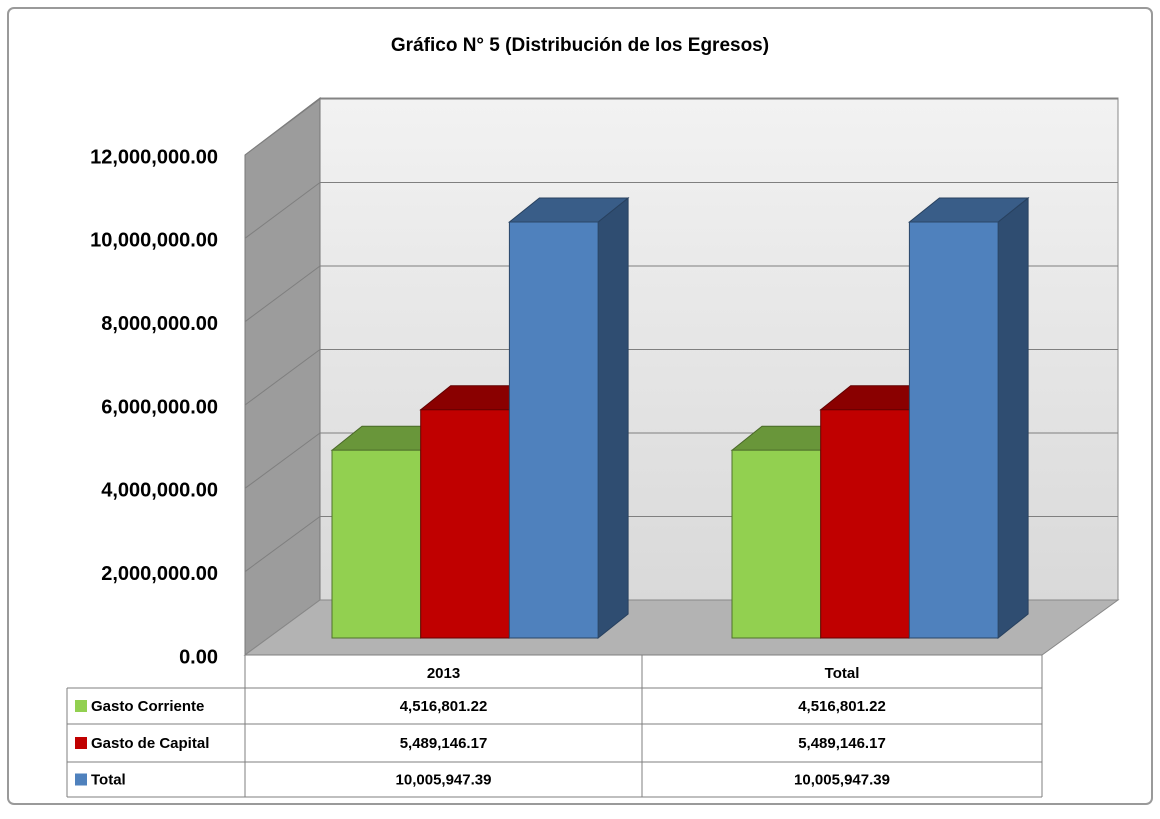 This screenshot has width=1160, height=819. What do you see at coordinates (159, 491) in the screenshot?
I see `y-tick-label: 4,000,000.00` at bounding box center [159, 491].